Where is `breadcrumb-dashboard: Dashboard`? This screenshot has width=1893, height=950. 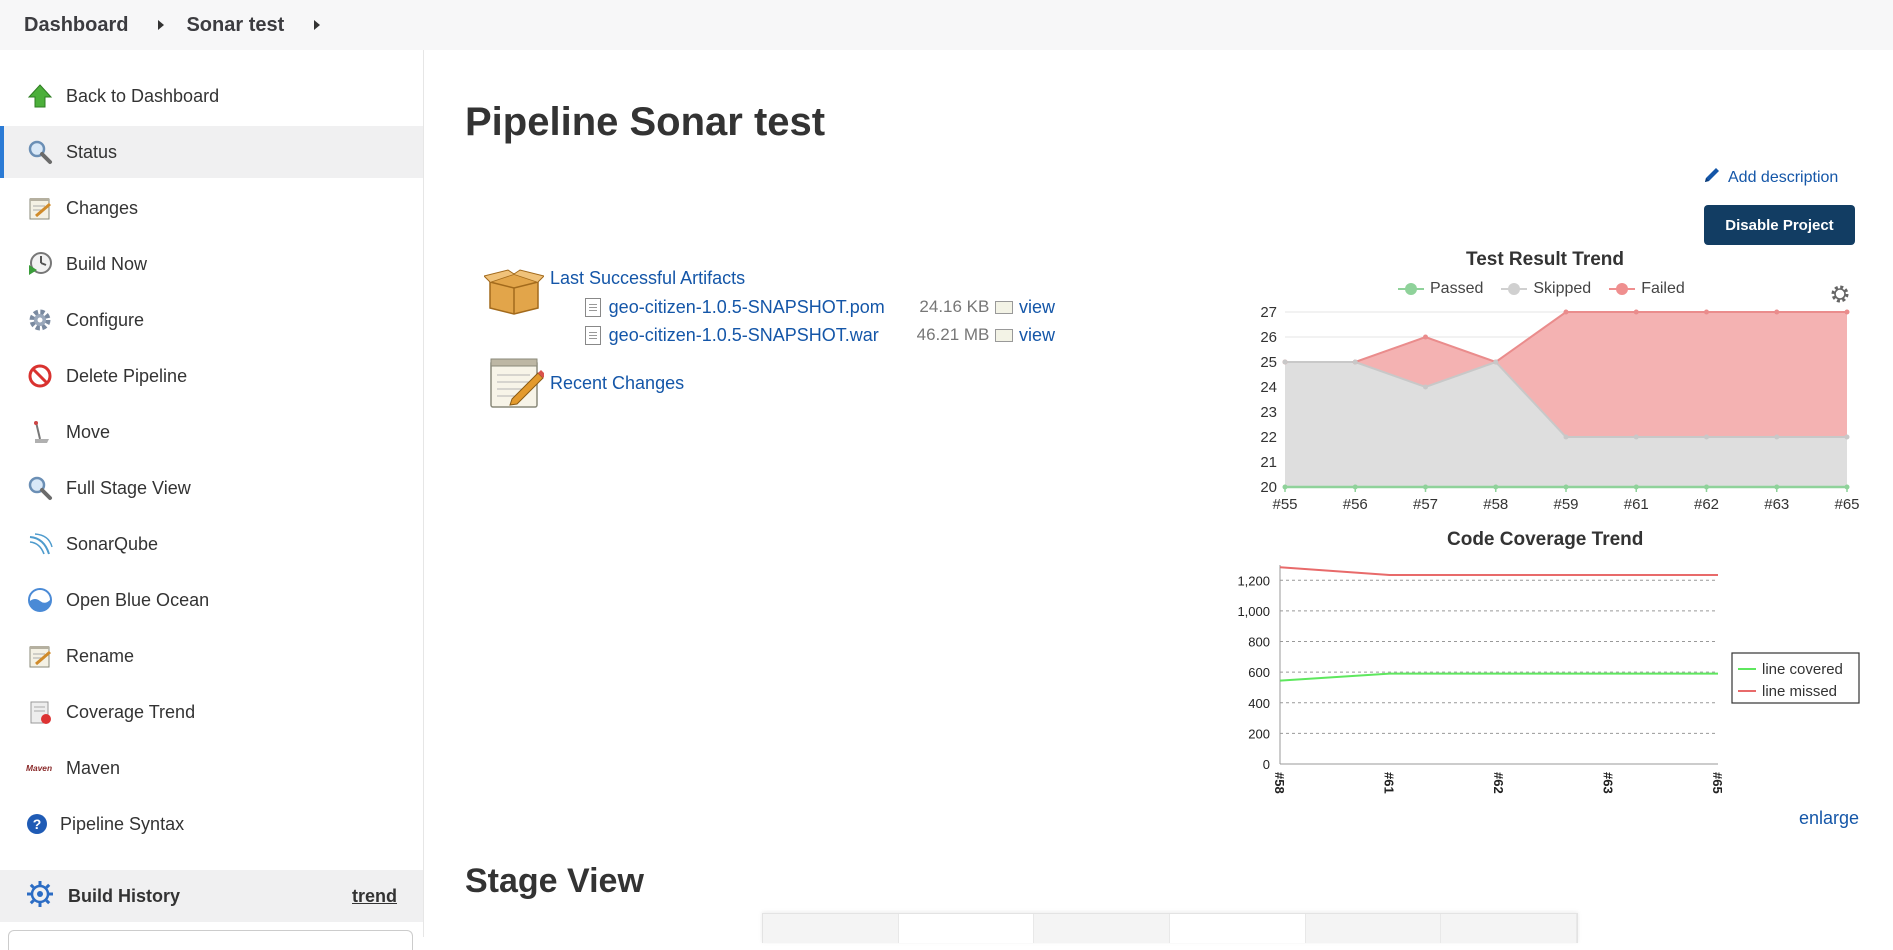 breadcrumb-dashboard: Dashboard is located at coordinates (76, 24).